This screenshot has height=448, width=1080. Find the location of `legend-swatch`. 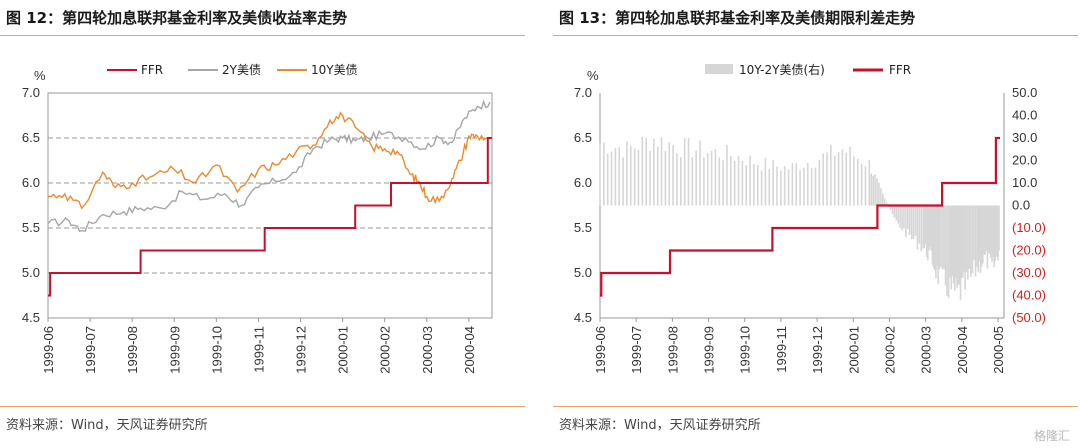

legend-swatch is located at coordinates (719, 69).